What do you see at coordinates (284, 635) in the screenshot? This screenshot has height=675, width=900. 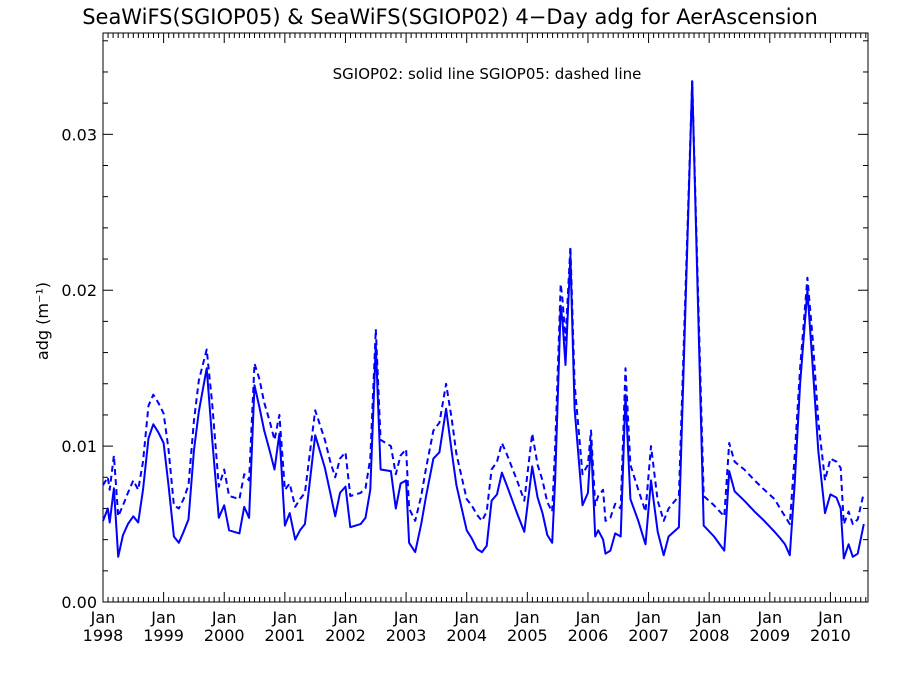 I see `x-tick-year-label: 2001` at bounding box center [284, 635].